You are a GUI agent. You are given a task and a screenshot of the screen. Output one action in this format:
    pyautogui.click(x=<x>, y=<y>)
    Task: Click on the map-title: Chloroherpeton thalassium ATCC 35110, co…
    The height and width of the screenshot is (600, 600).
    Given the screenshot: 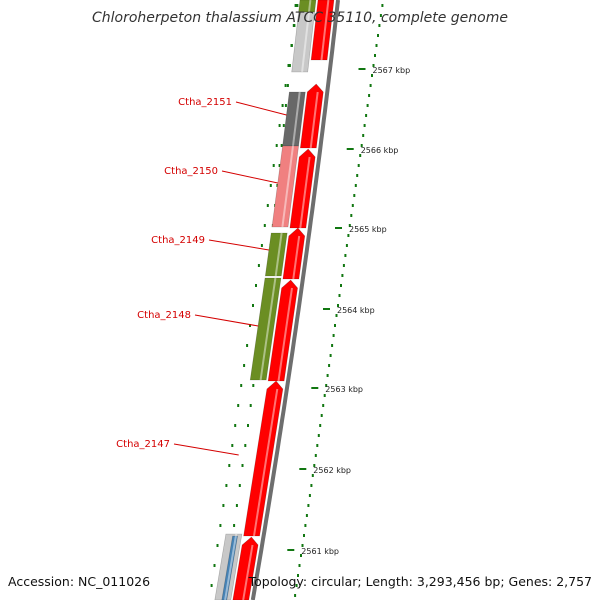 What is the action you would take?
    pyautogui.click(x=300, y=18)
    